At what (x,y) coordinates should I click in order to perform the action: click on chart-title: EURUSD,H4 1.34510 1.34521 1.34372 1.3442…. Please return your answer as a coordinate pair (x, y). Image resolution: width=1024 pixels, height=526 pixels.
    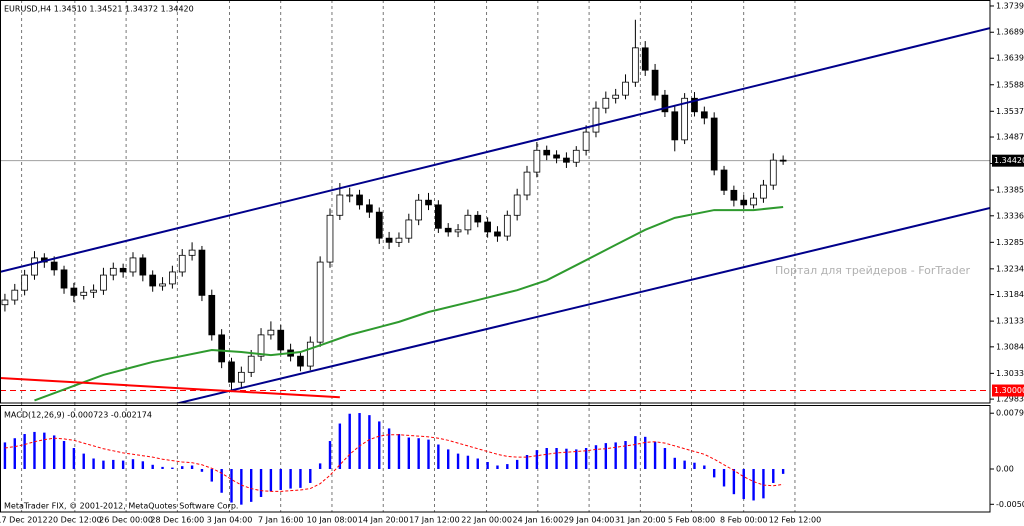
    Looking at the image, I should click on (99, 9).